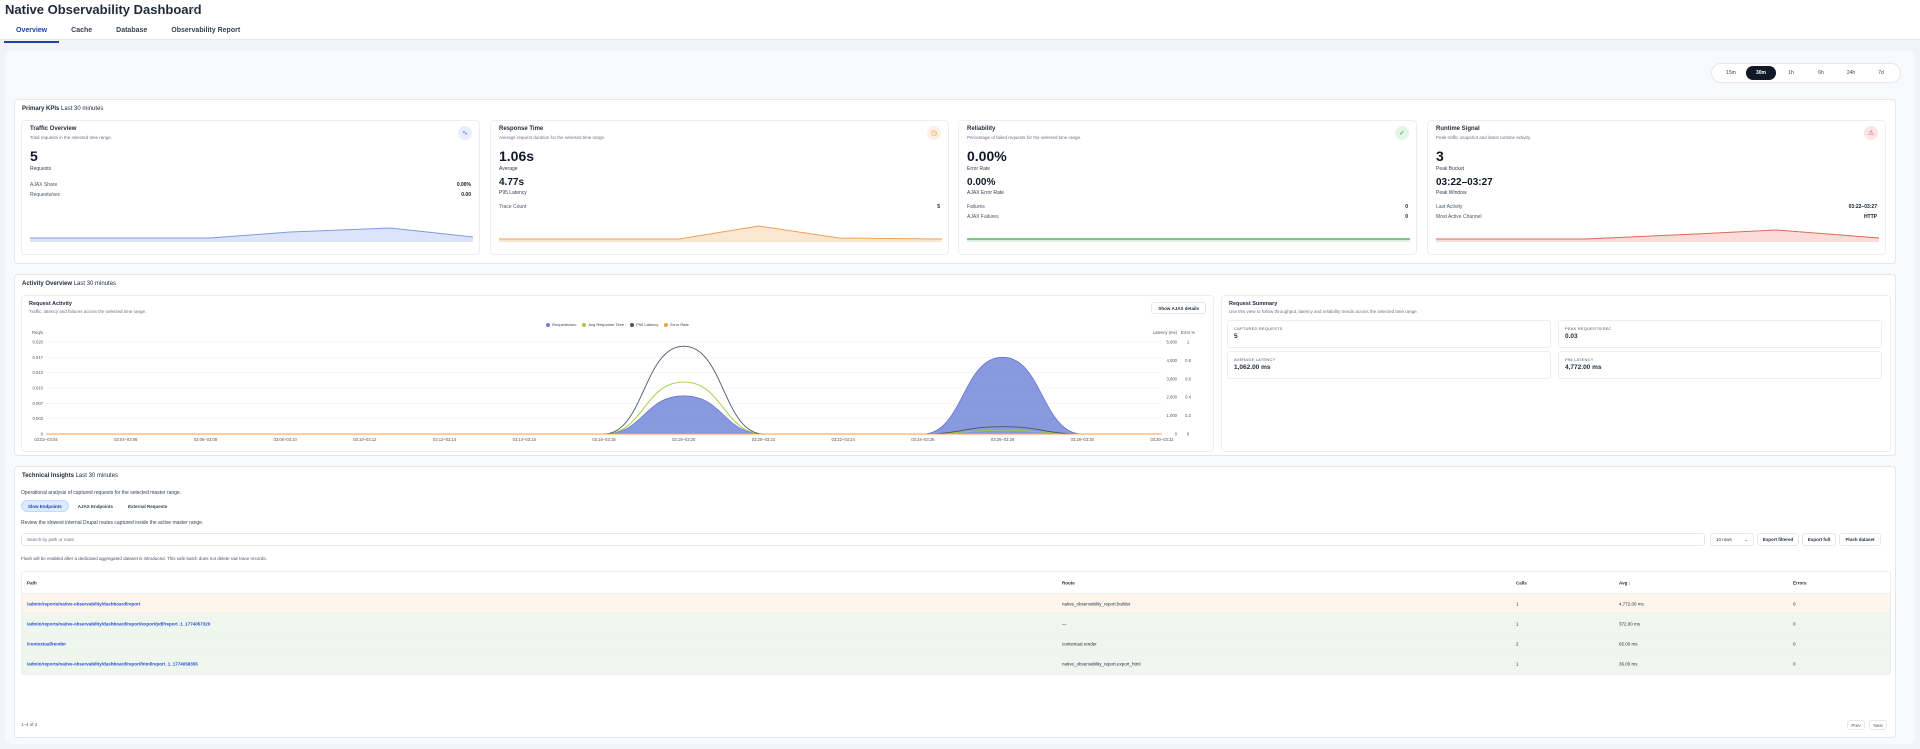  I want to click on column-calls: Calls, so click(1521, 582).